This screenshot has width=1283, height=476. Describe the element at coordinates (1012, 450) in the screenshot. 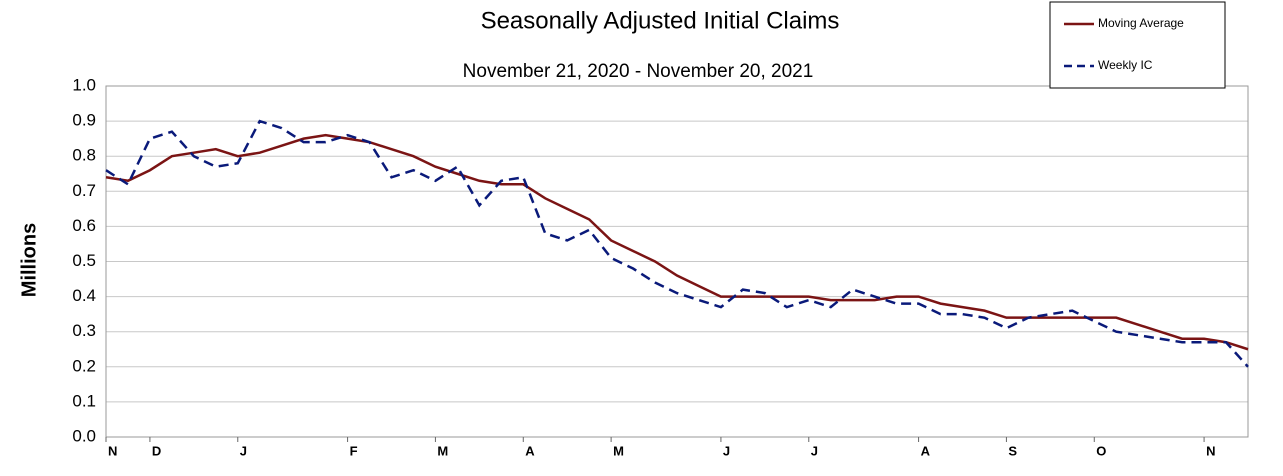

I see `x-tick-label: S` at that location.